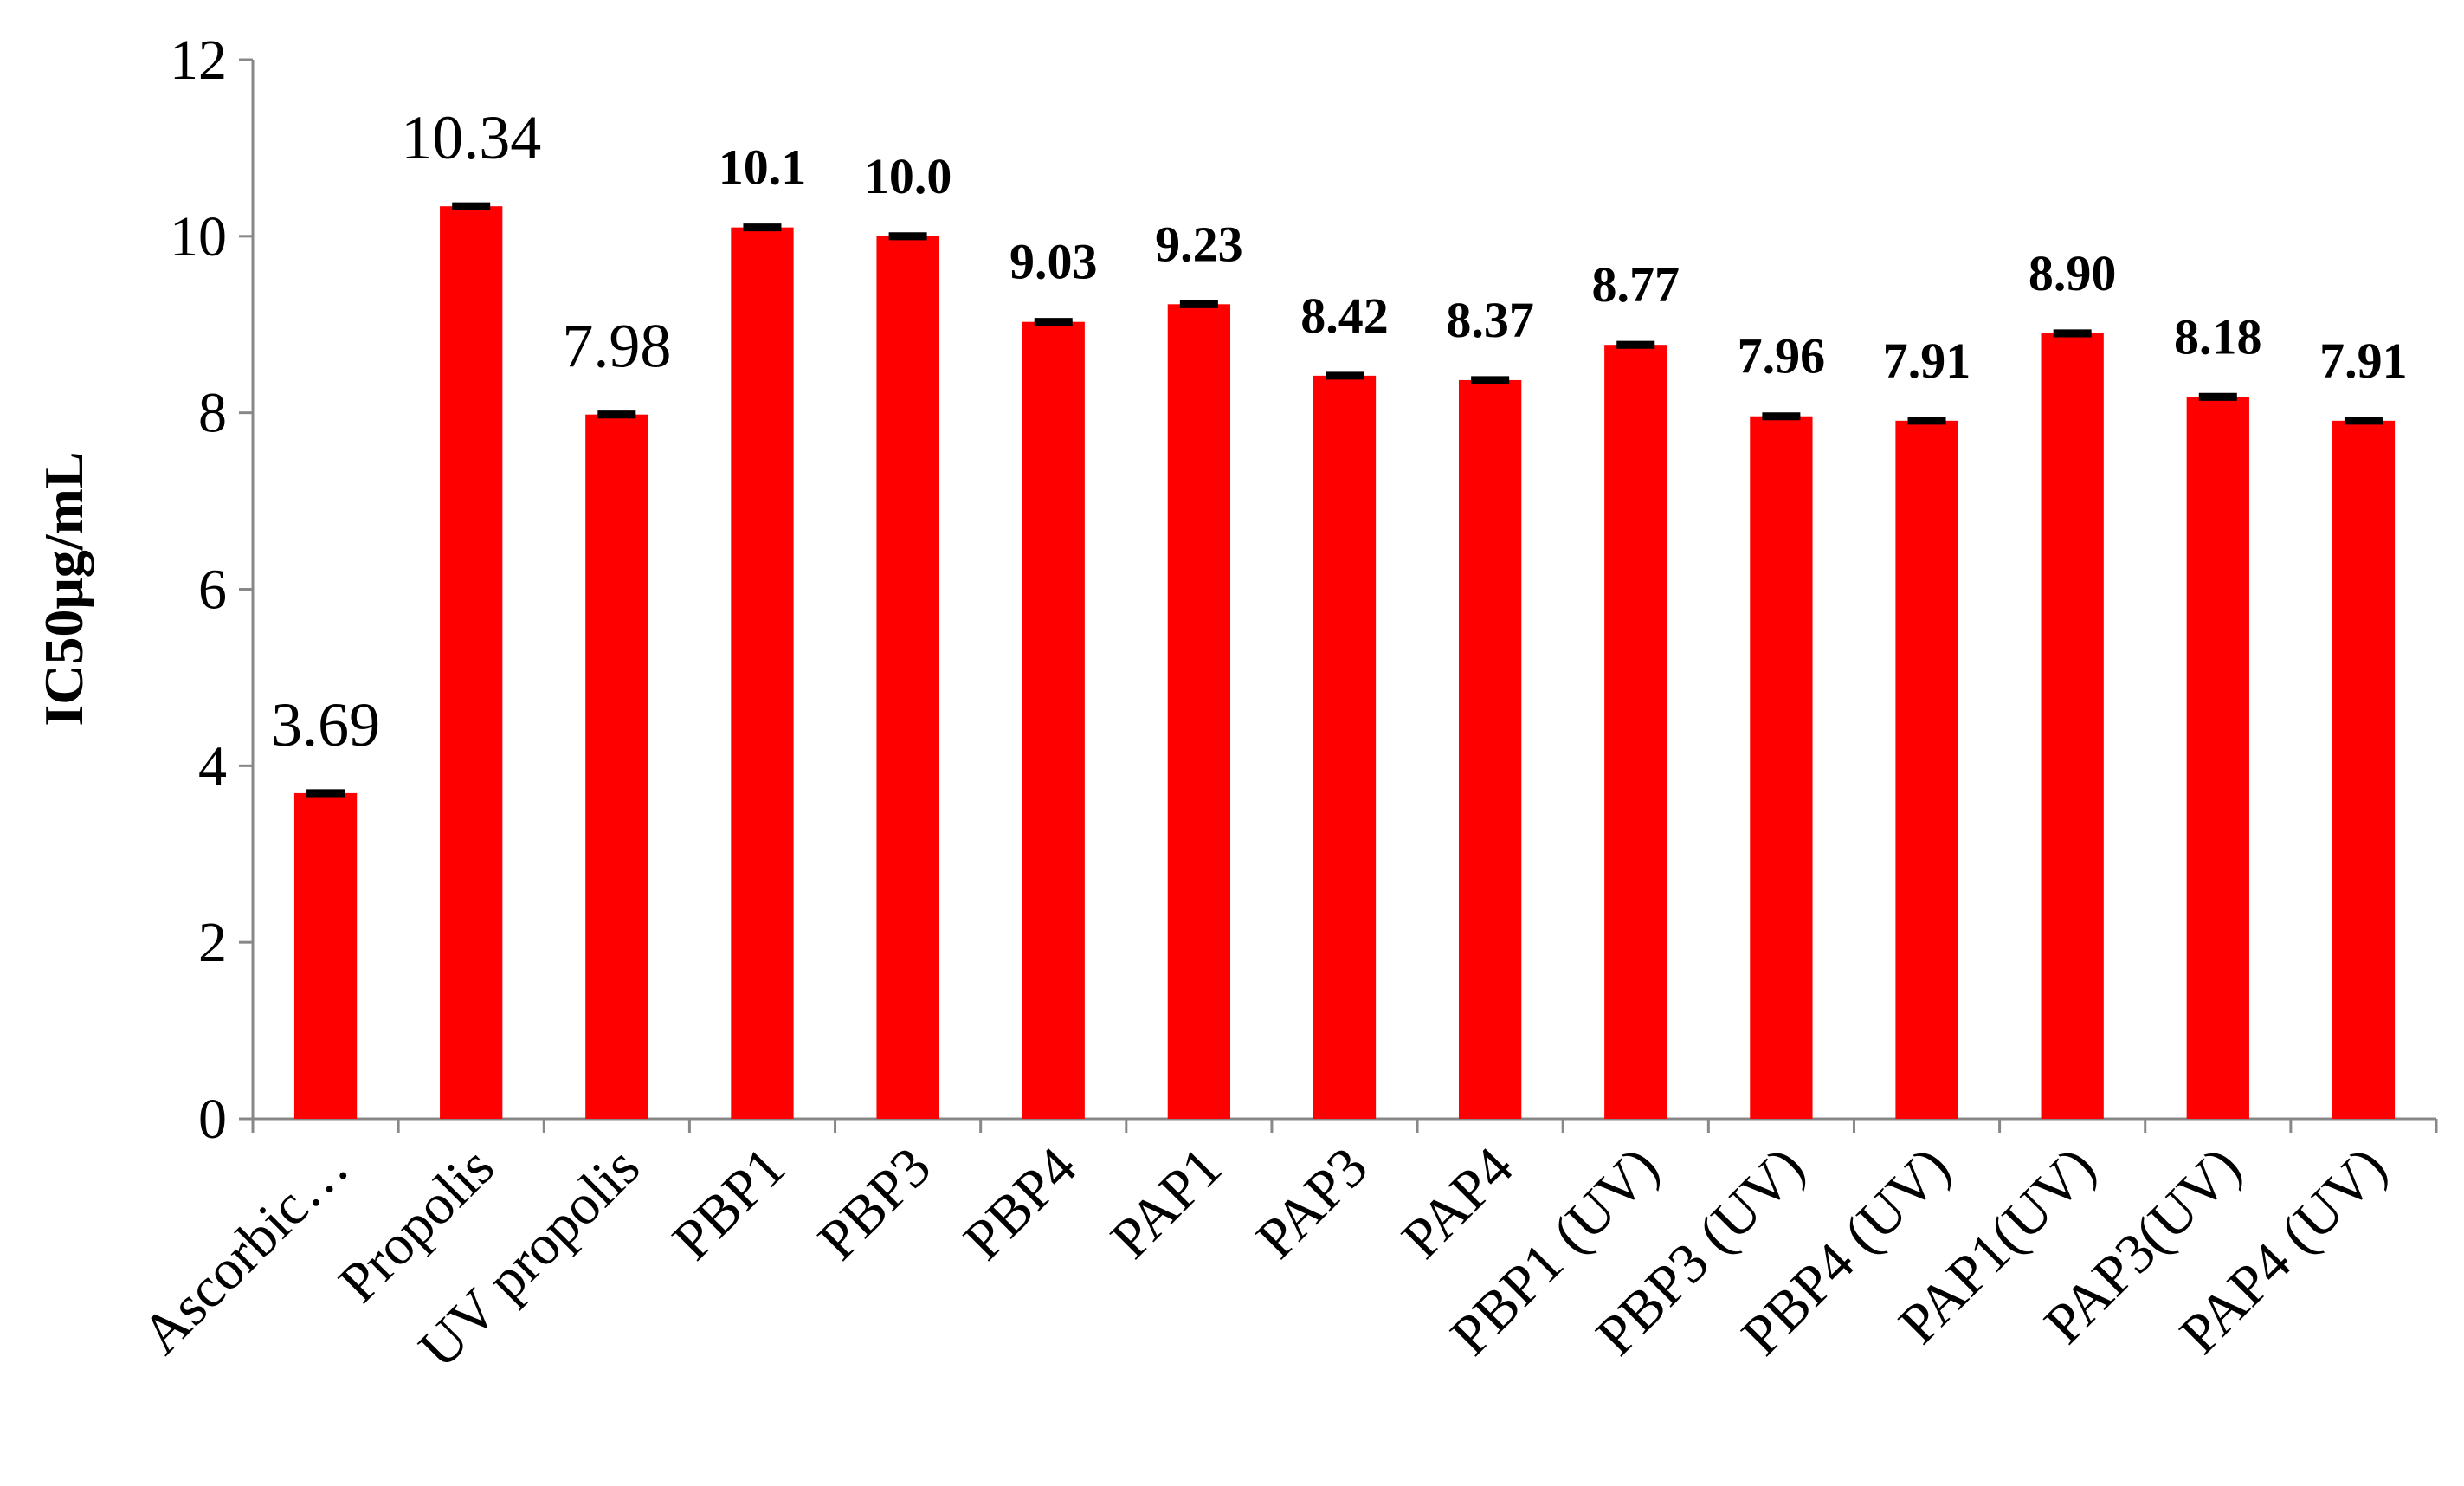  I want to click on data-label: 10.1, so click(763, 168).